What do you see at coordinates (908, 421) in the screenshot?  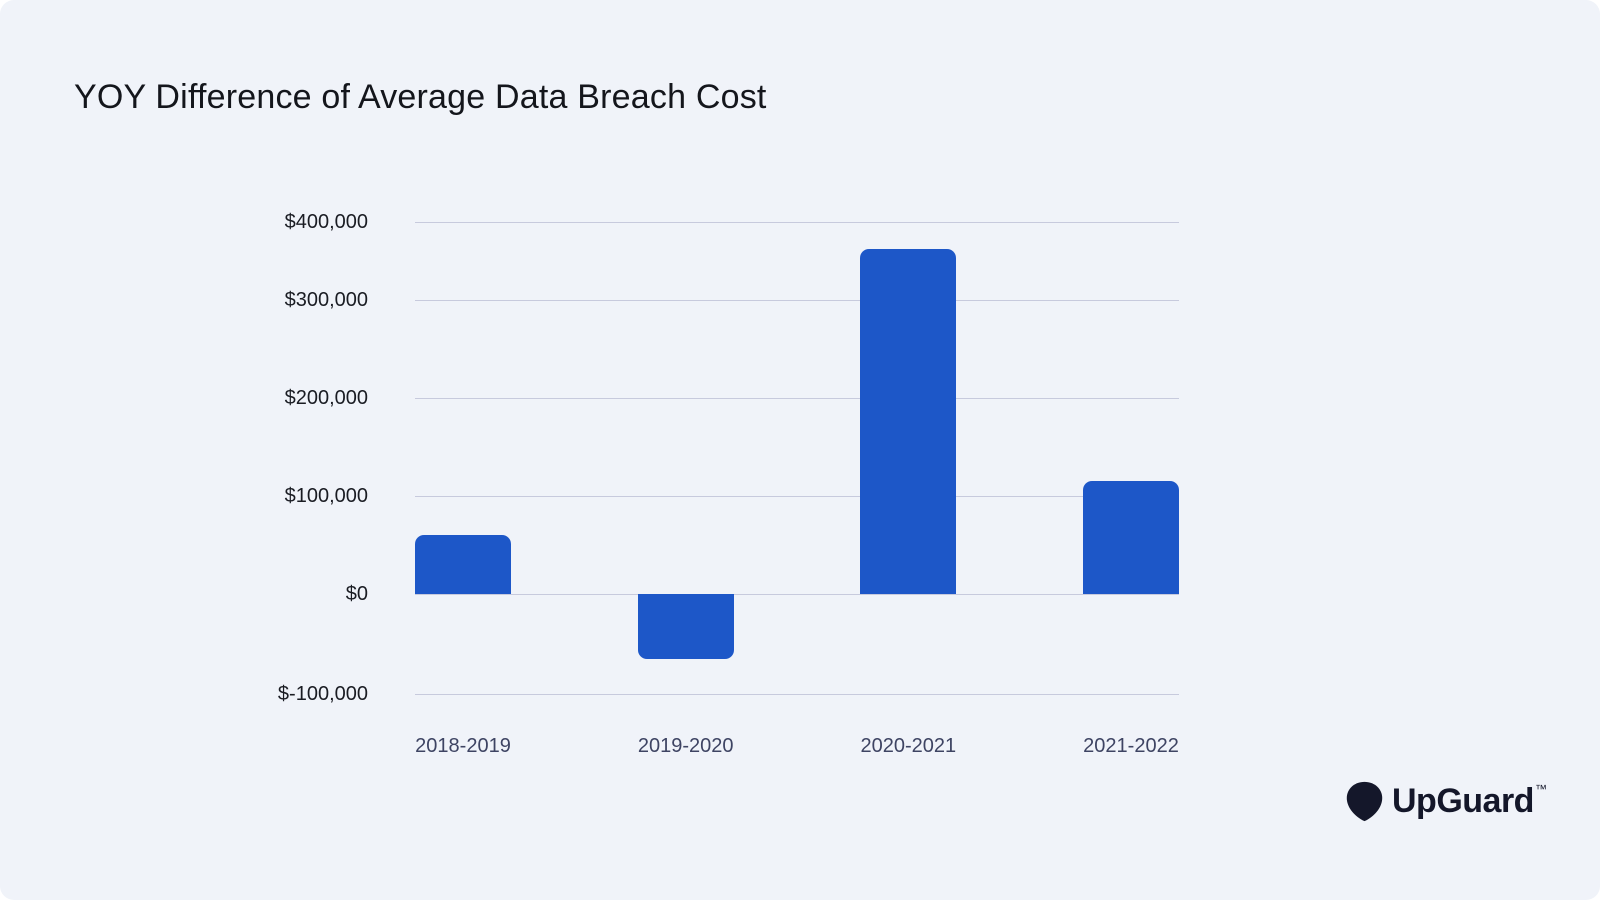 I see `bar-2020-2021` at bounding box center [908, 421].